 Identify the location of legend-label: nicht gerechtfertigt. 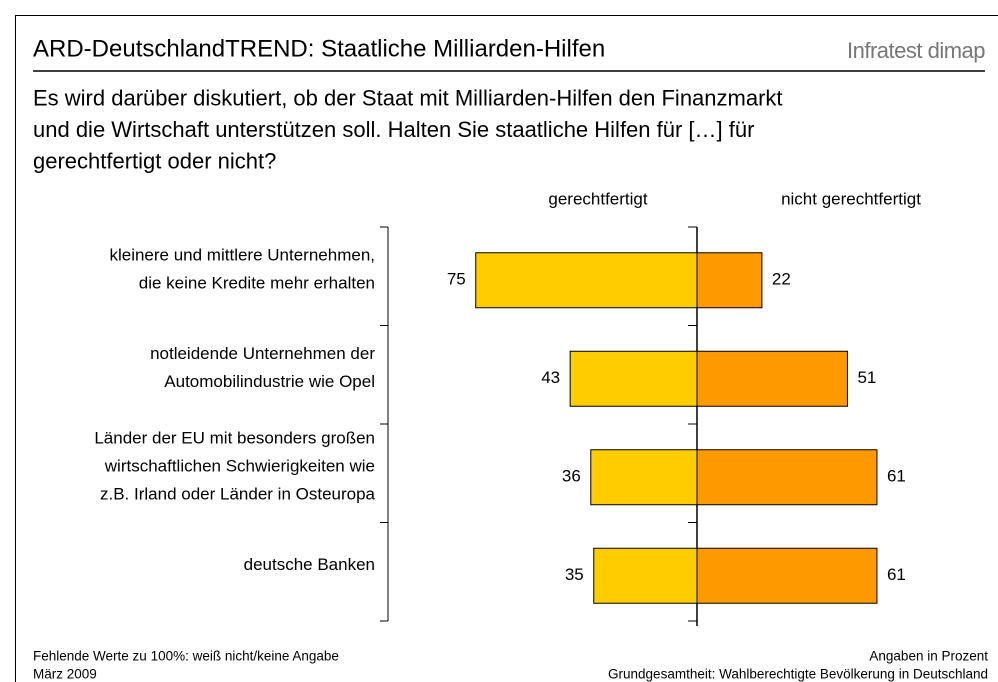
(851, 198).